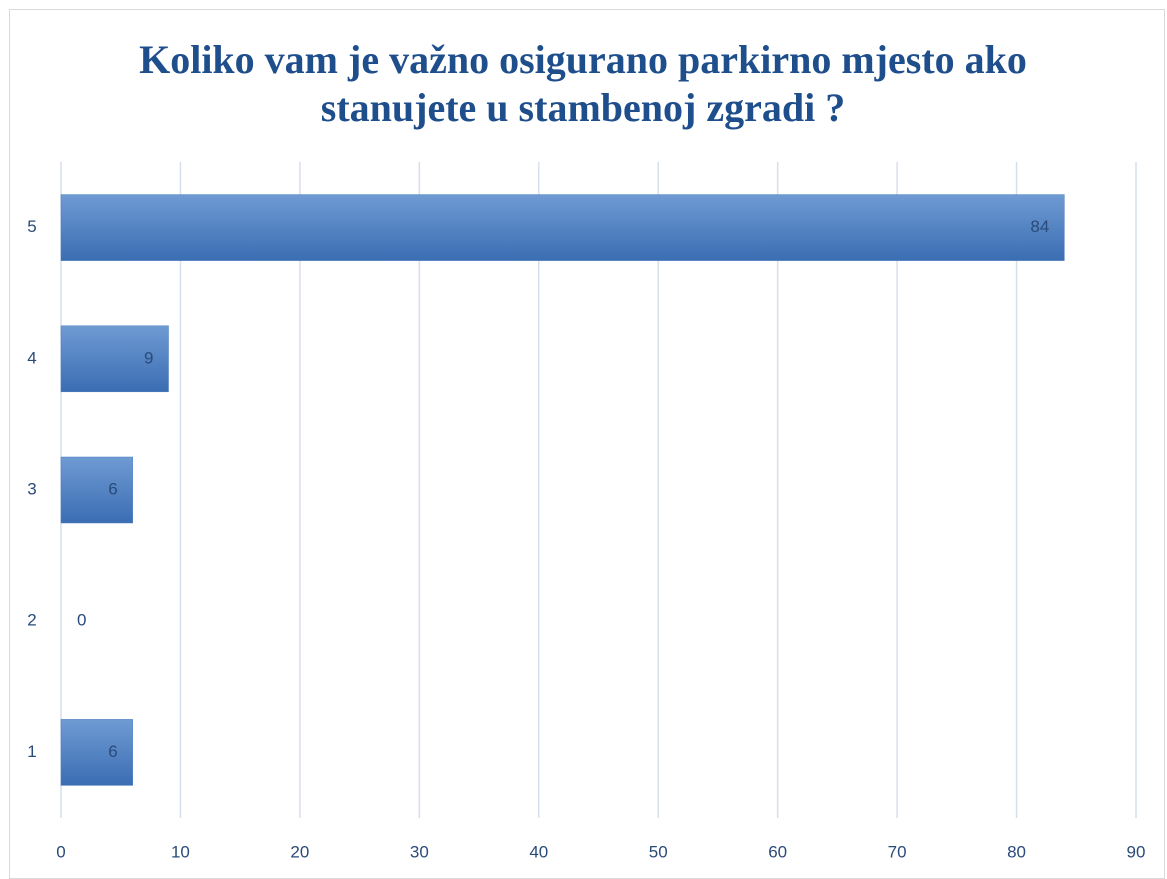 This screenshot has width=1167, height=879. Describe the element at coordinates (60, 851) in the screenshot. I see `x-tick-label: 0` at that location.